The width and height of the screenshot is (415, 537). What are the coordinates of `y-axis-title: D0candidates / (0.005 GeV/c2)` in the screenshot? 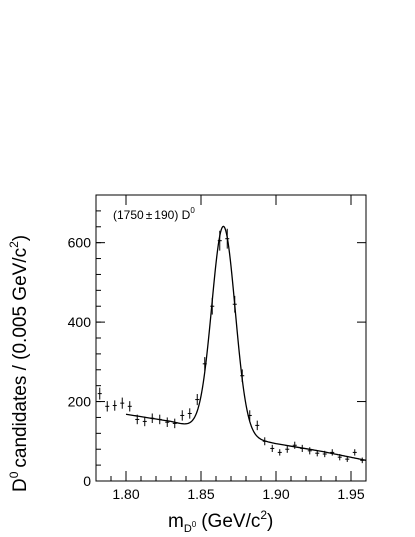 It's located at (19, 363).